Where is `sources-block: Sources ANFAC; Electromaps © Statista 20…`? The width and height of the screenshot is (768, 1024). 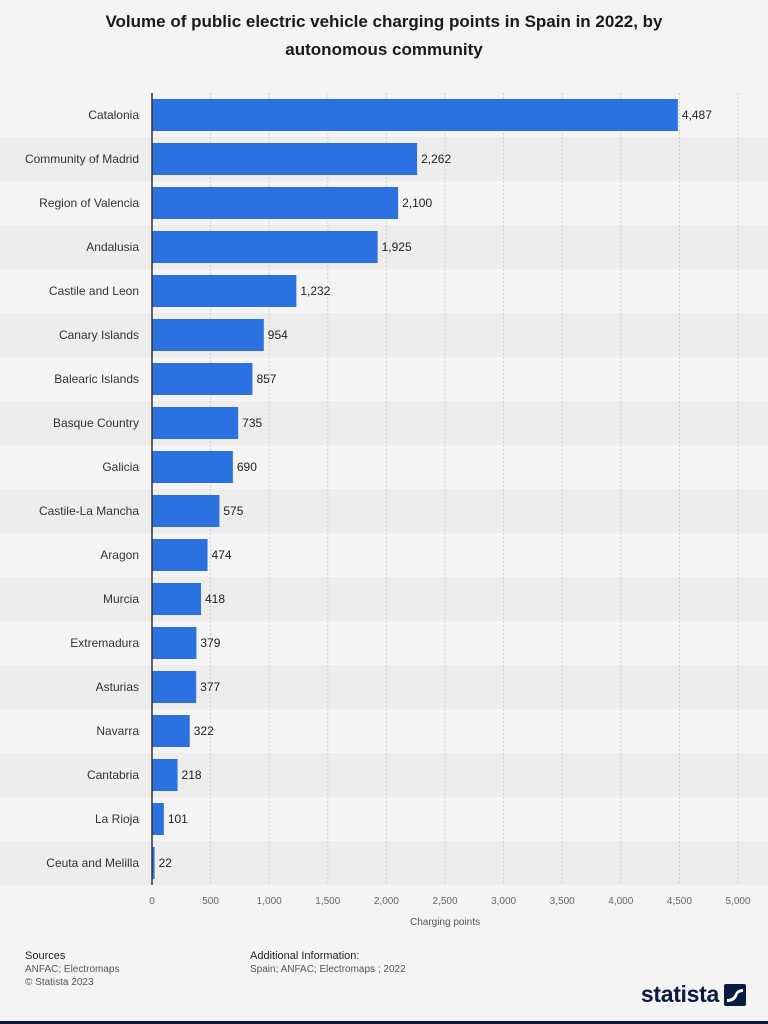 sources-block: Sources ANFAC; Electromaps © Statista 20… is located at coordinates (72, 969).